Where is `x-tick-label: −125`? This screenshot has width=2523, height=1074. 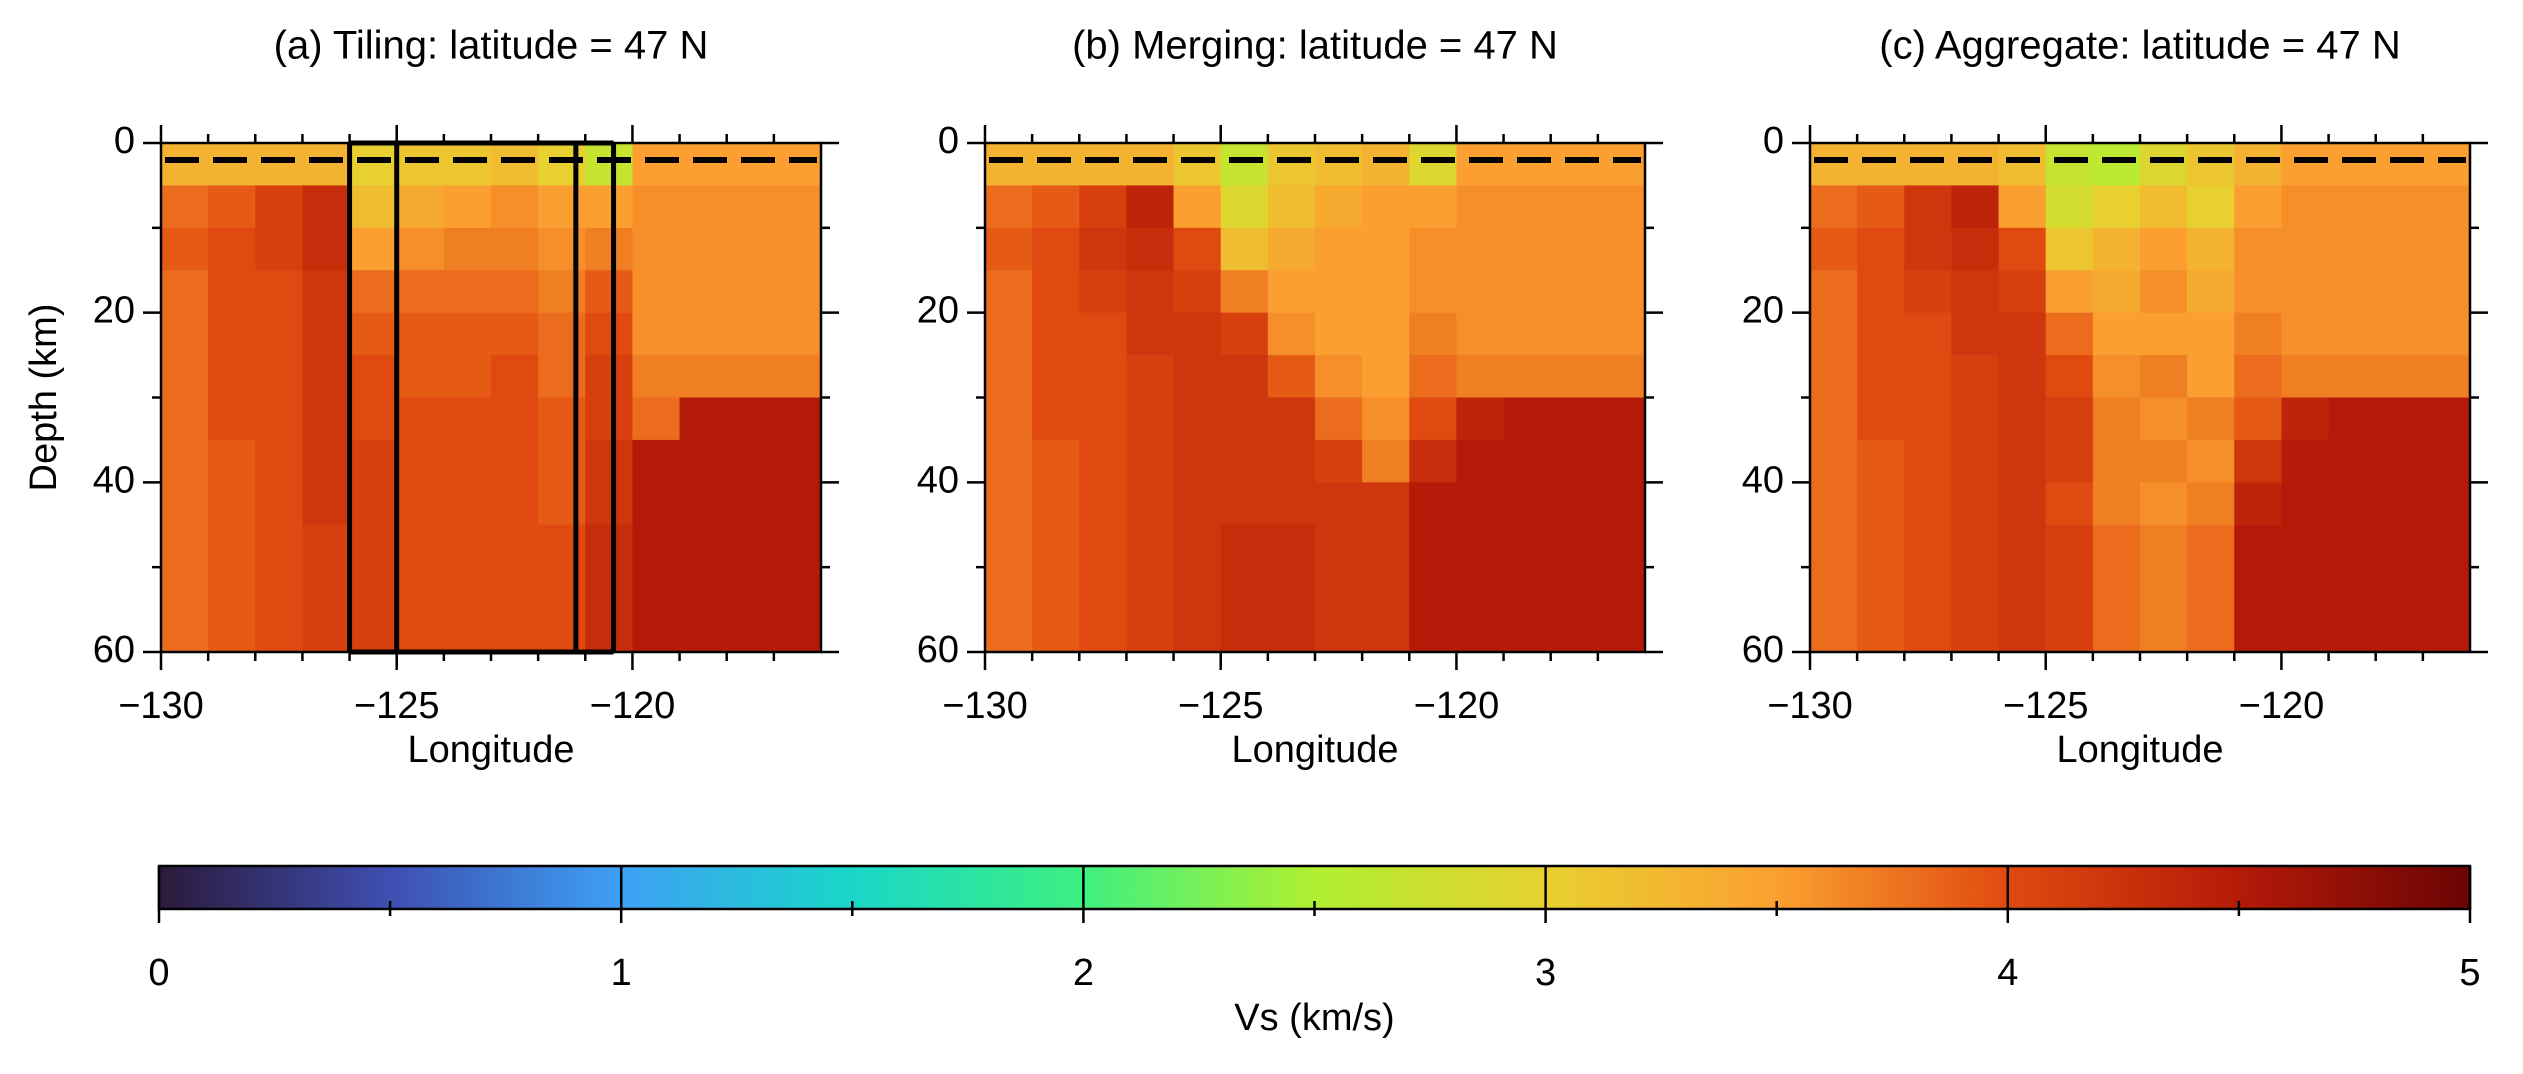
x-tick-label: −125 is located at coordinates (2046, 706).